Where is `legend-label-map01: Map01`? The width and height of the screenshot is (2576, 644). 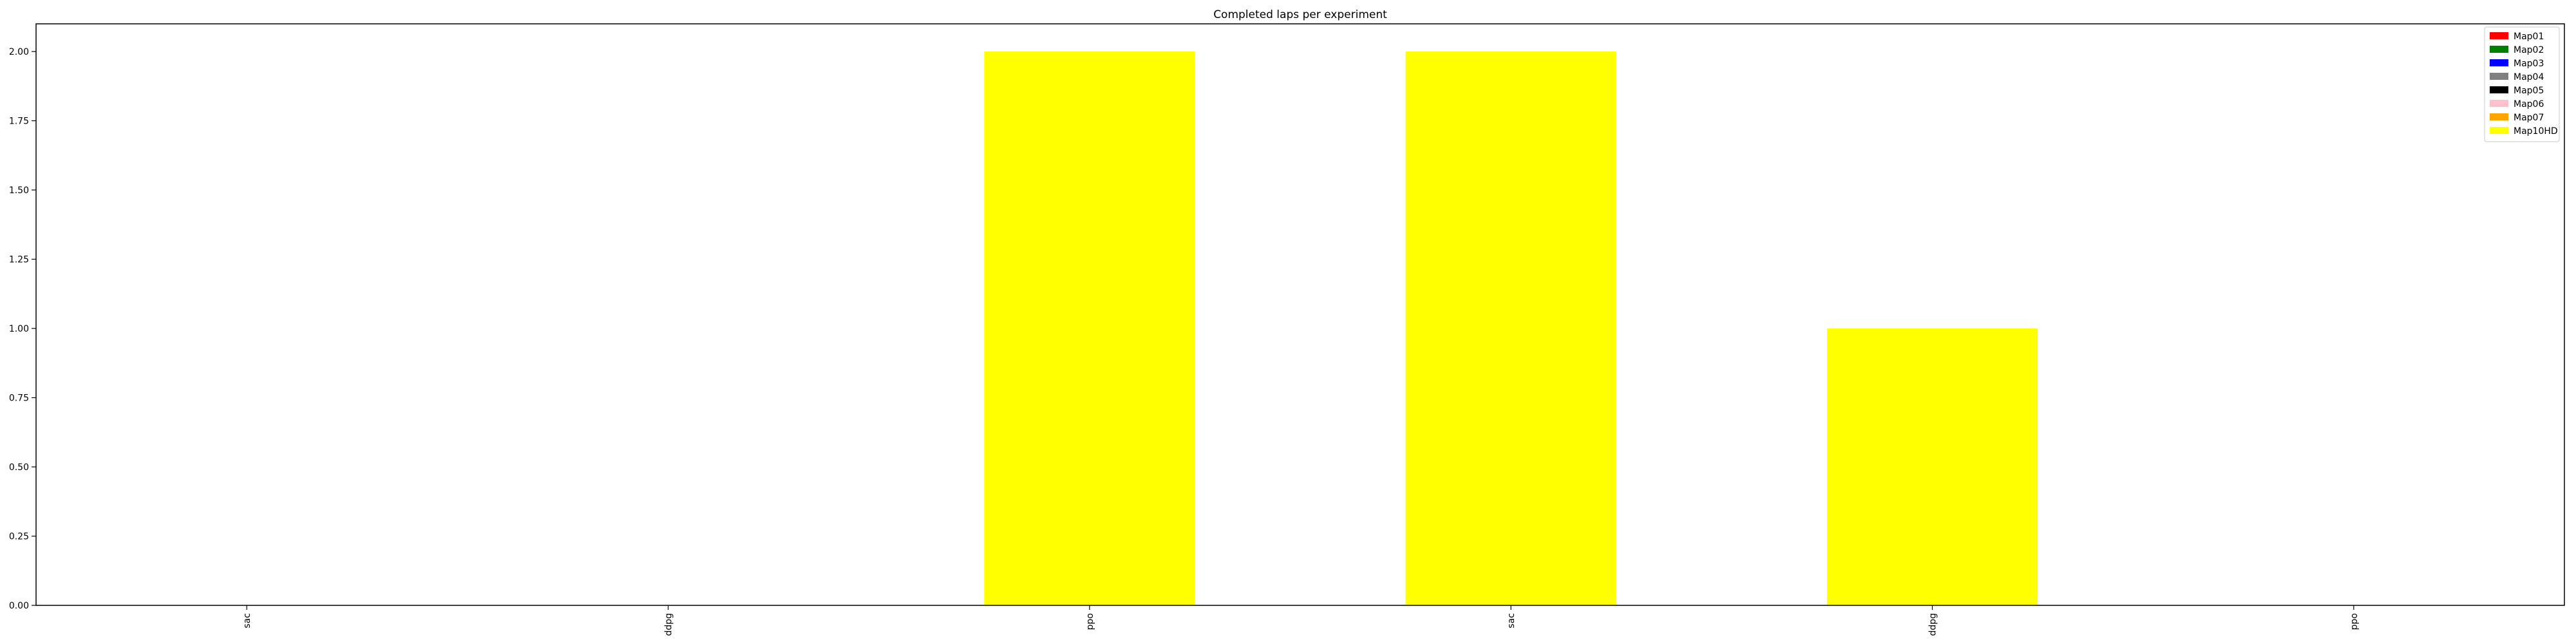 legend-label-map01: Map01 is located at coordinates (2529, 37).